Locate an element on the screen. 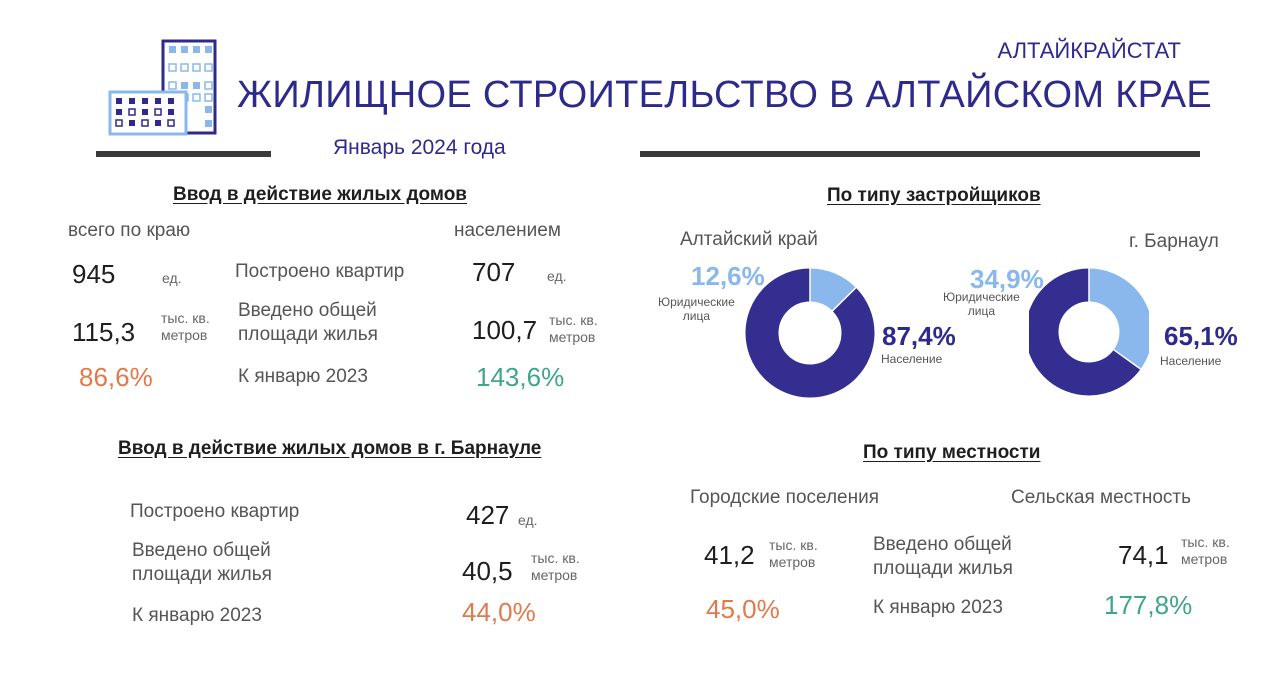 Image resolution: width=1285 pixels, height=680 pixels. region-section-heading: Ввод в действие жилых домов is located at coordinates (320, 194).